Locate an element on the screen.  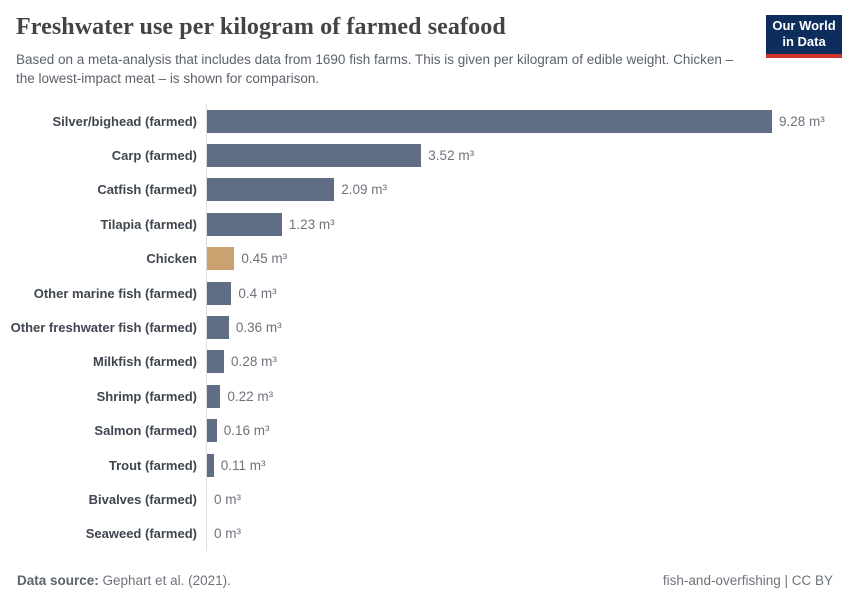
bar-row: Salmon (farmed) 0.16 m³ is located at coordinates (425, 430).